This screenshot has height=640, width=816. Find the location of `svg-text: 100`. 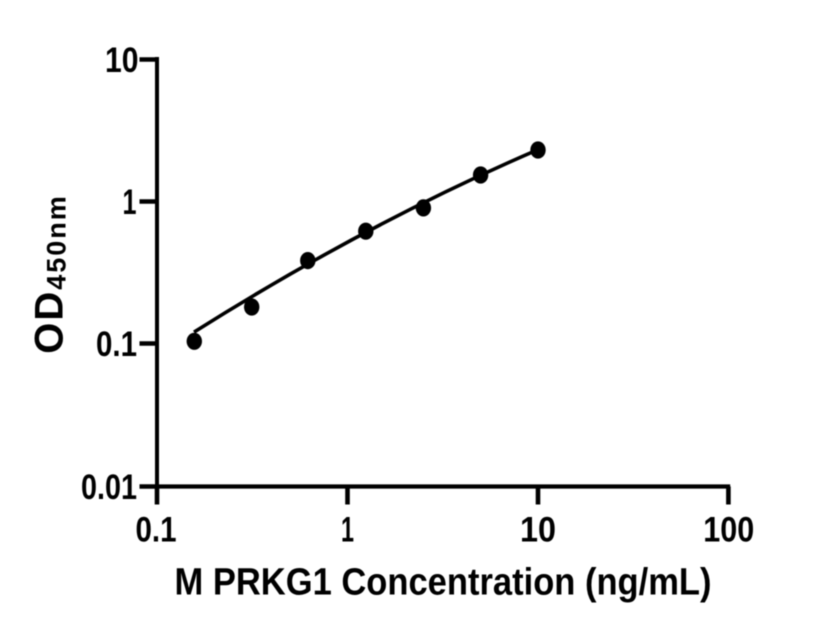

svg-text: 100 is located at coordinates (728, 530).